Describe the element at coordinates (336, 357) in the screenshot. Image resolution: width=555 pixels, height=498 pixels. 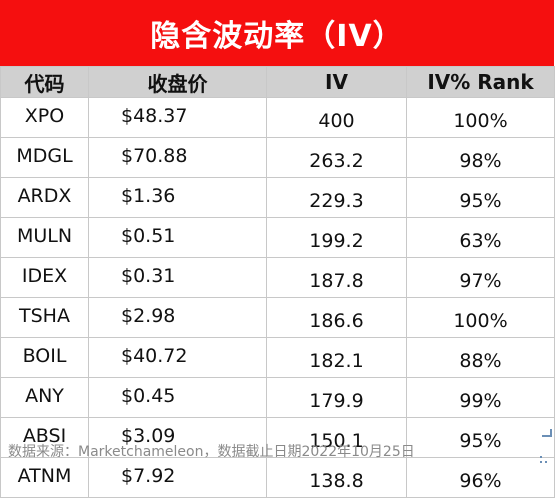
I see `cell-iv: 182.1` at that location.